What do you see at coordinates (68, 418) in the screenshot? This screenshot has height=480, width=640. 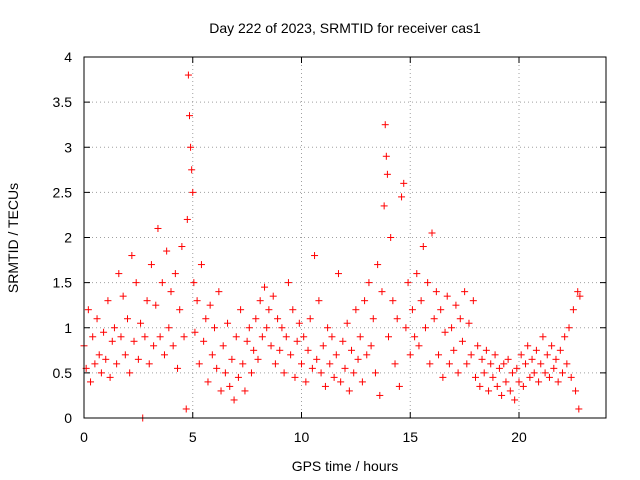 I see `y-tick-label: 0` at bounding box center [68, 418].